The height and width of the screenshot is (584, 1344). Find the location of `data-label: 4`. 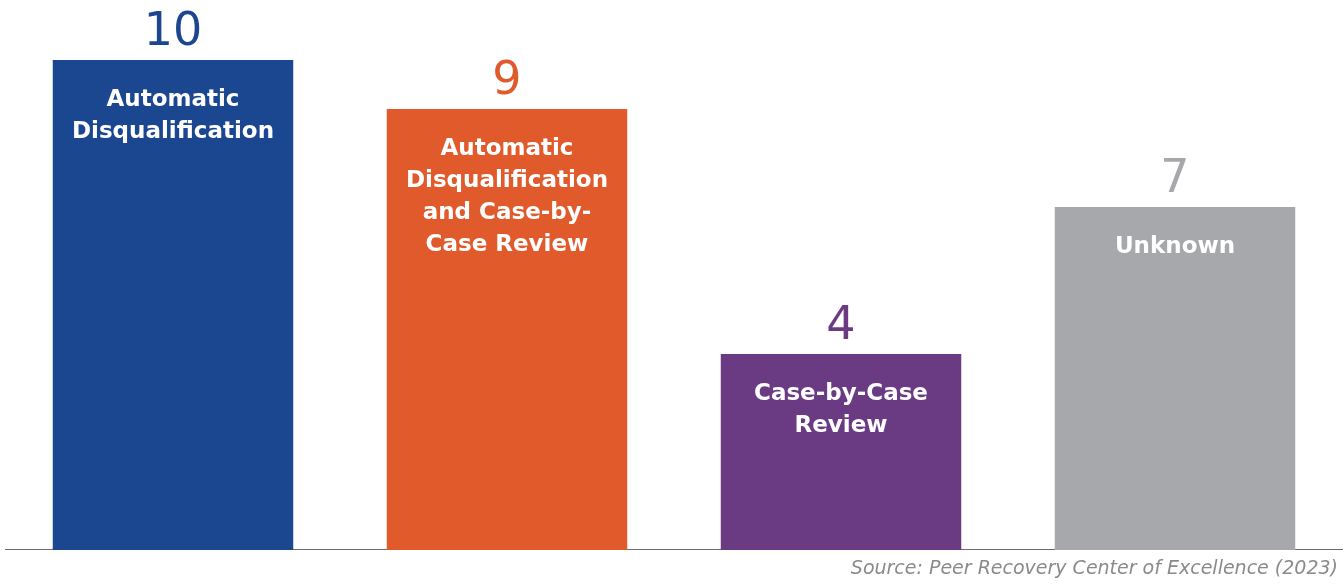

data-label: 4 is located at coordinates (841, 322).